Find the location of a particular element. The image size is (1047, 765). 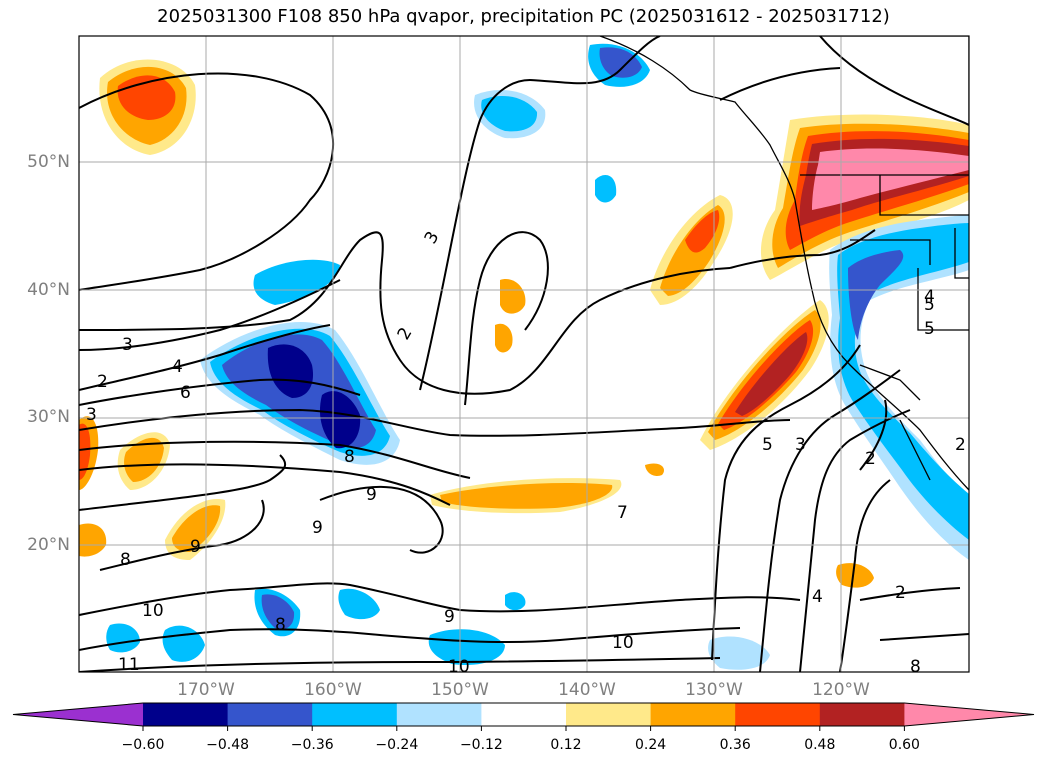

colorbar-tick-label: −0.12 is located at coordinates (481, 745).